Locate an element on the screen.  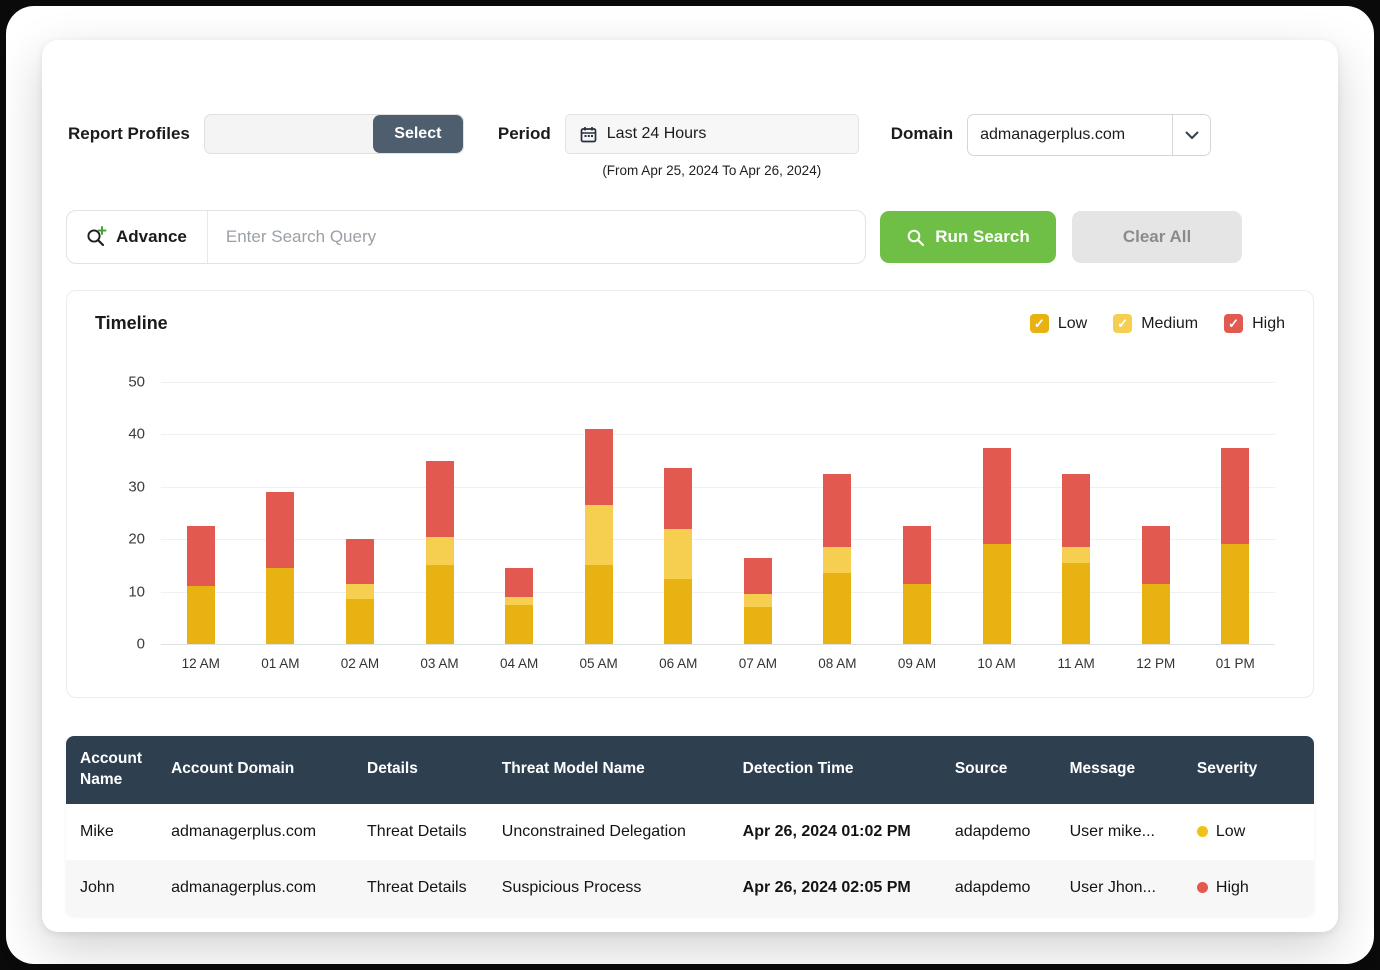
legend-item-high: ✓ High is located at coordinates (1254, 323).